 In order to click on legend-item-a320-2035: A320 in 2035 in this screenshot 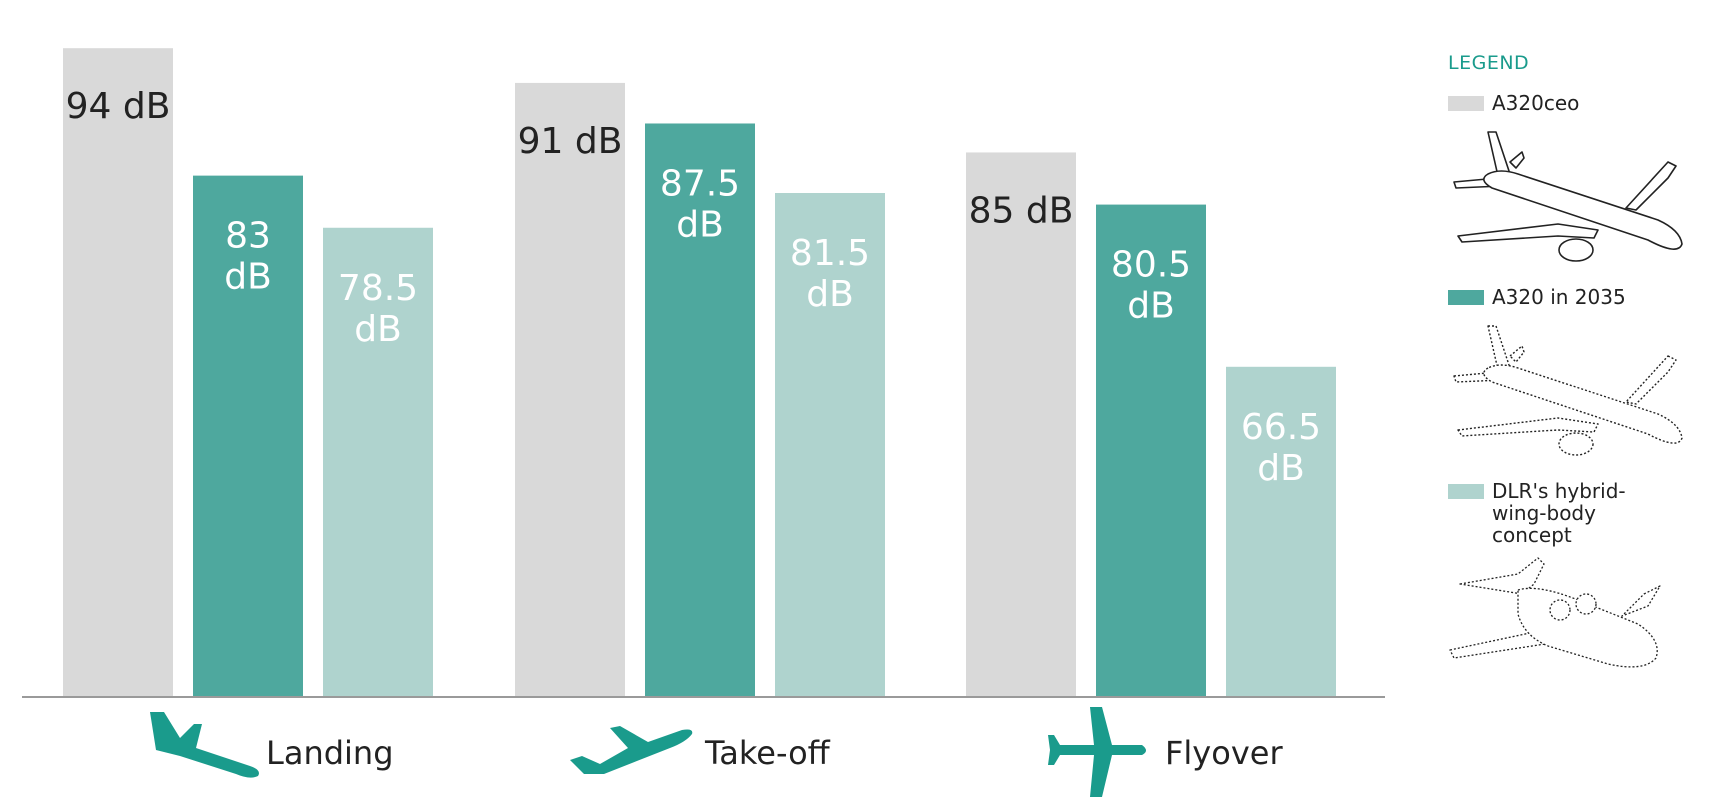, I will do `click(1583, 376)`.